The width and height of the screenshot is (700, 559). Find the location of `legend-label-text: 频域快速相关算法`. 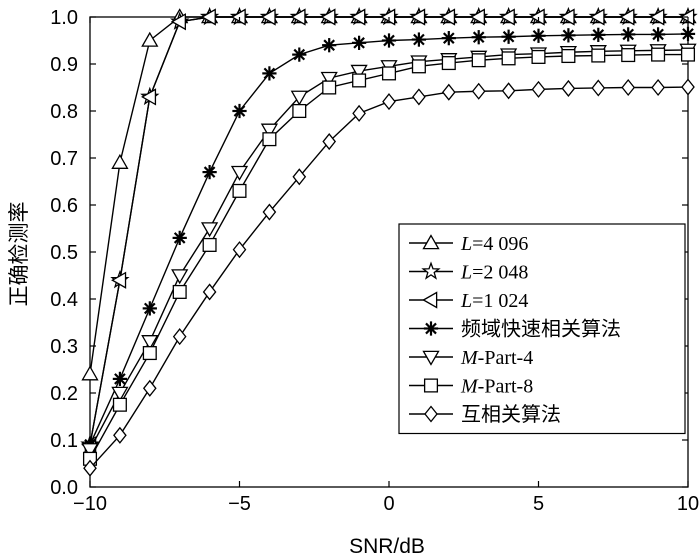

legend-label-text: 频域快速相关算法 is located at coordinates (541, 329).